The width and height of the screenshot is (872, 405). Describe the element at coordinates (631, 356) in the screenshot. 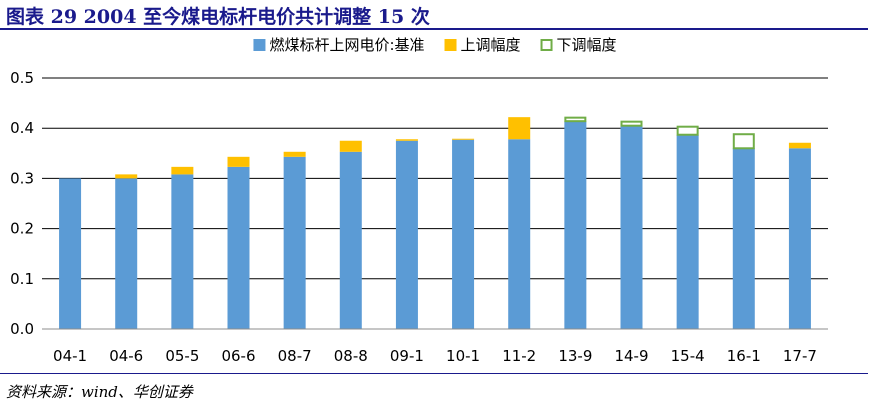

I see `x-tick-label: 14-9` at that location.